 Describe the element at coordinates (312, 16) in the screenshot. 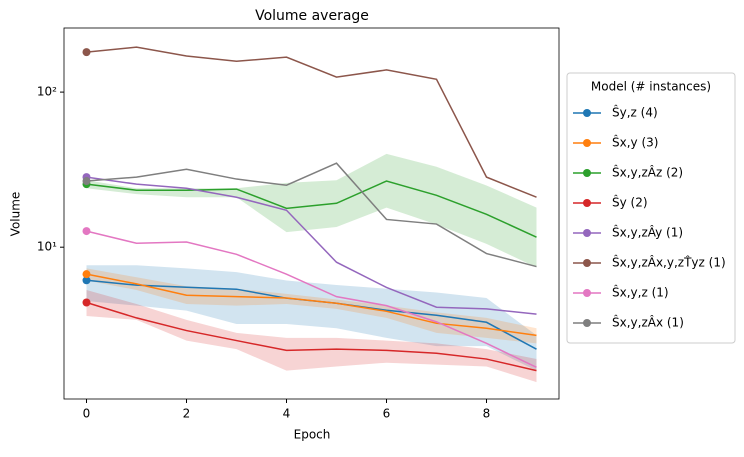

I see `chart-title: Volume average` at that location.